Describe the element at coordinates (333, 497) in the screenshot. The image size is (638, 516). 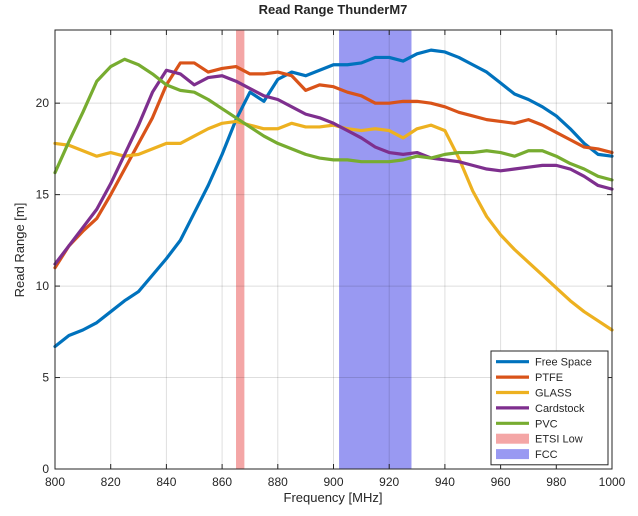
I see `x-axis-label: Frequency [MHz]` at that location.